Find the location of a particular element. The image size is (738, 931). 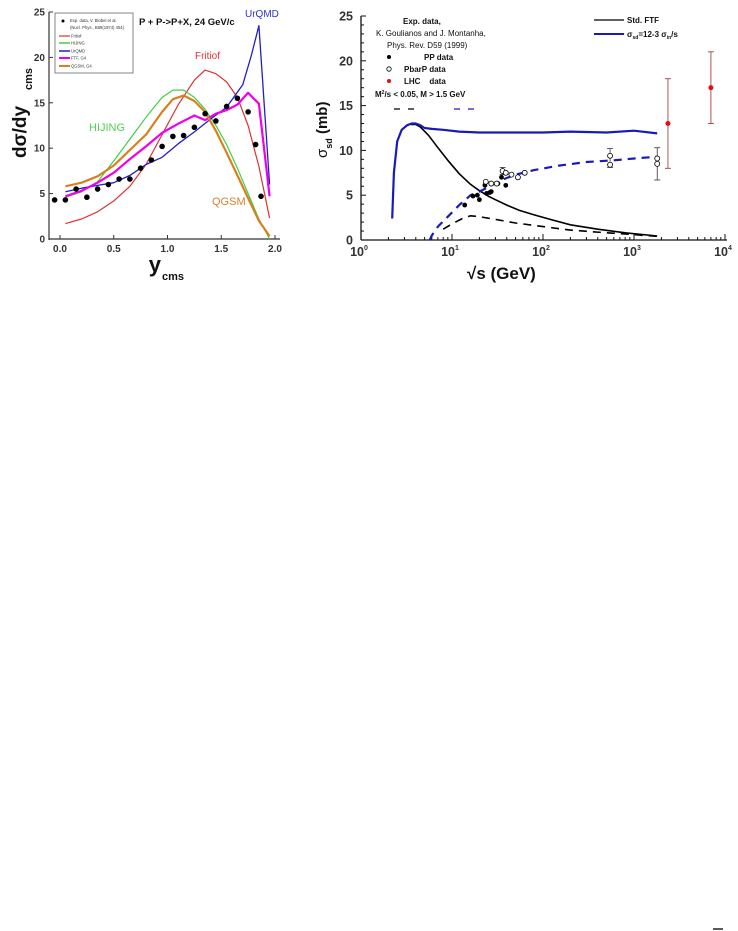

left-data-points is located at coordinates (157, 149).